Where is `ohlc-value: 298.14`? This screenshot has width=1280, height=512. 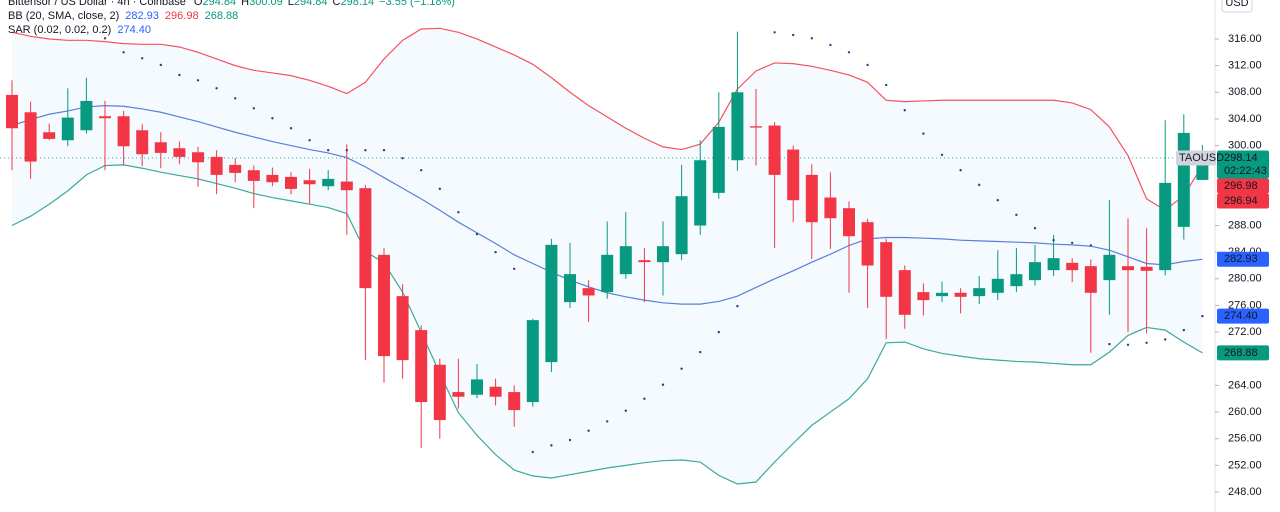
ohlc-value: 298.14 is located at coordinates (357, 4).